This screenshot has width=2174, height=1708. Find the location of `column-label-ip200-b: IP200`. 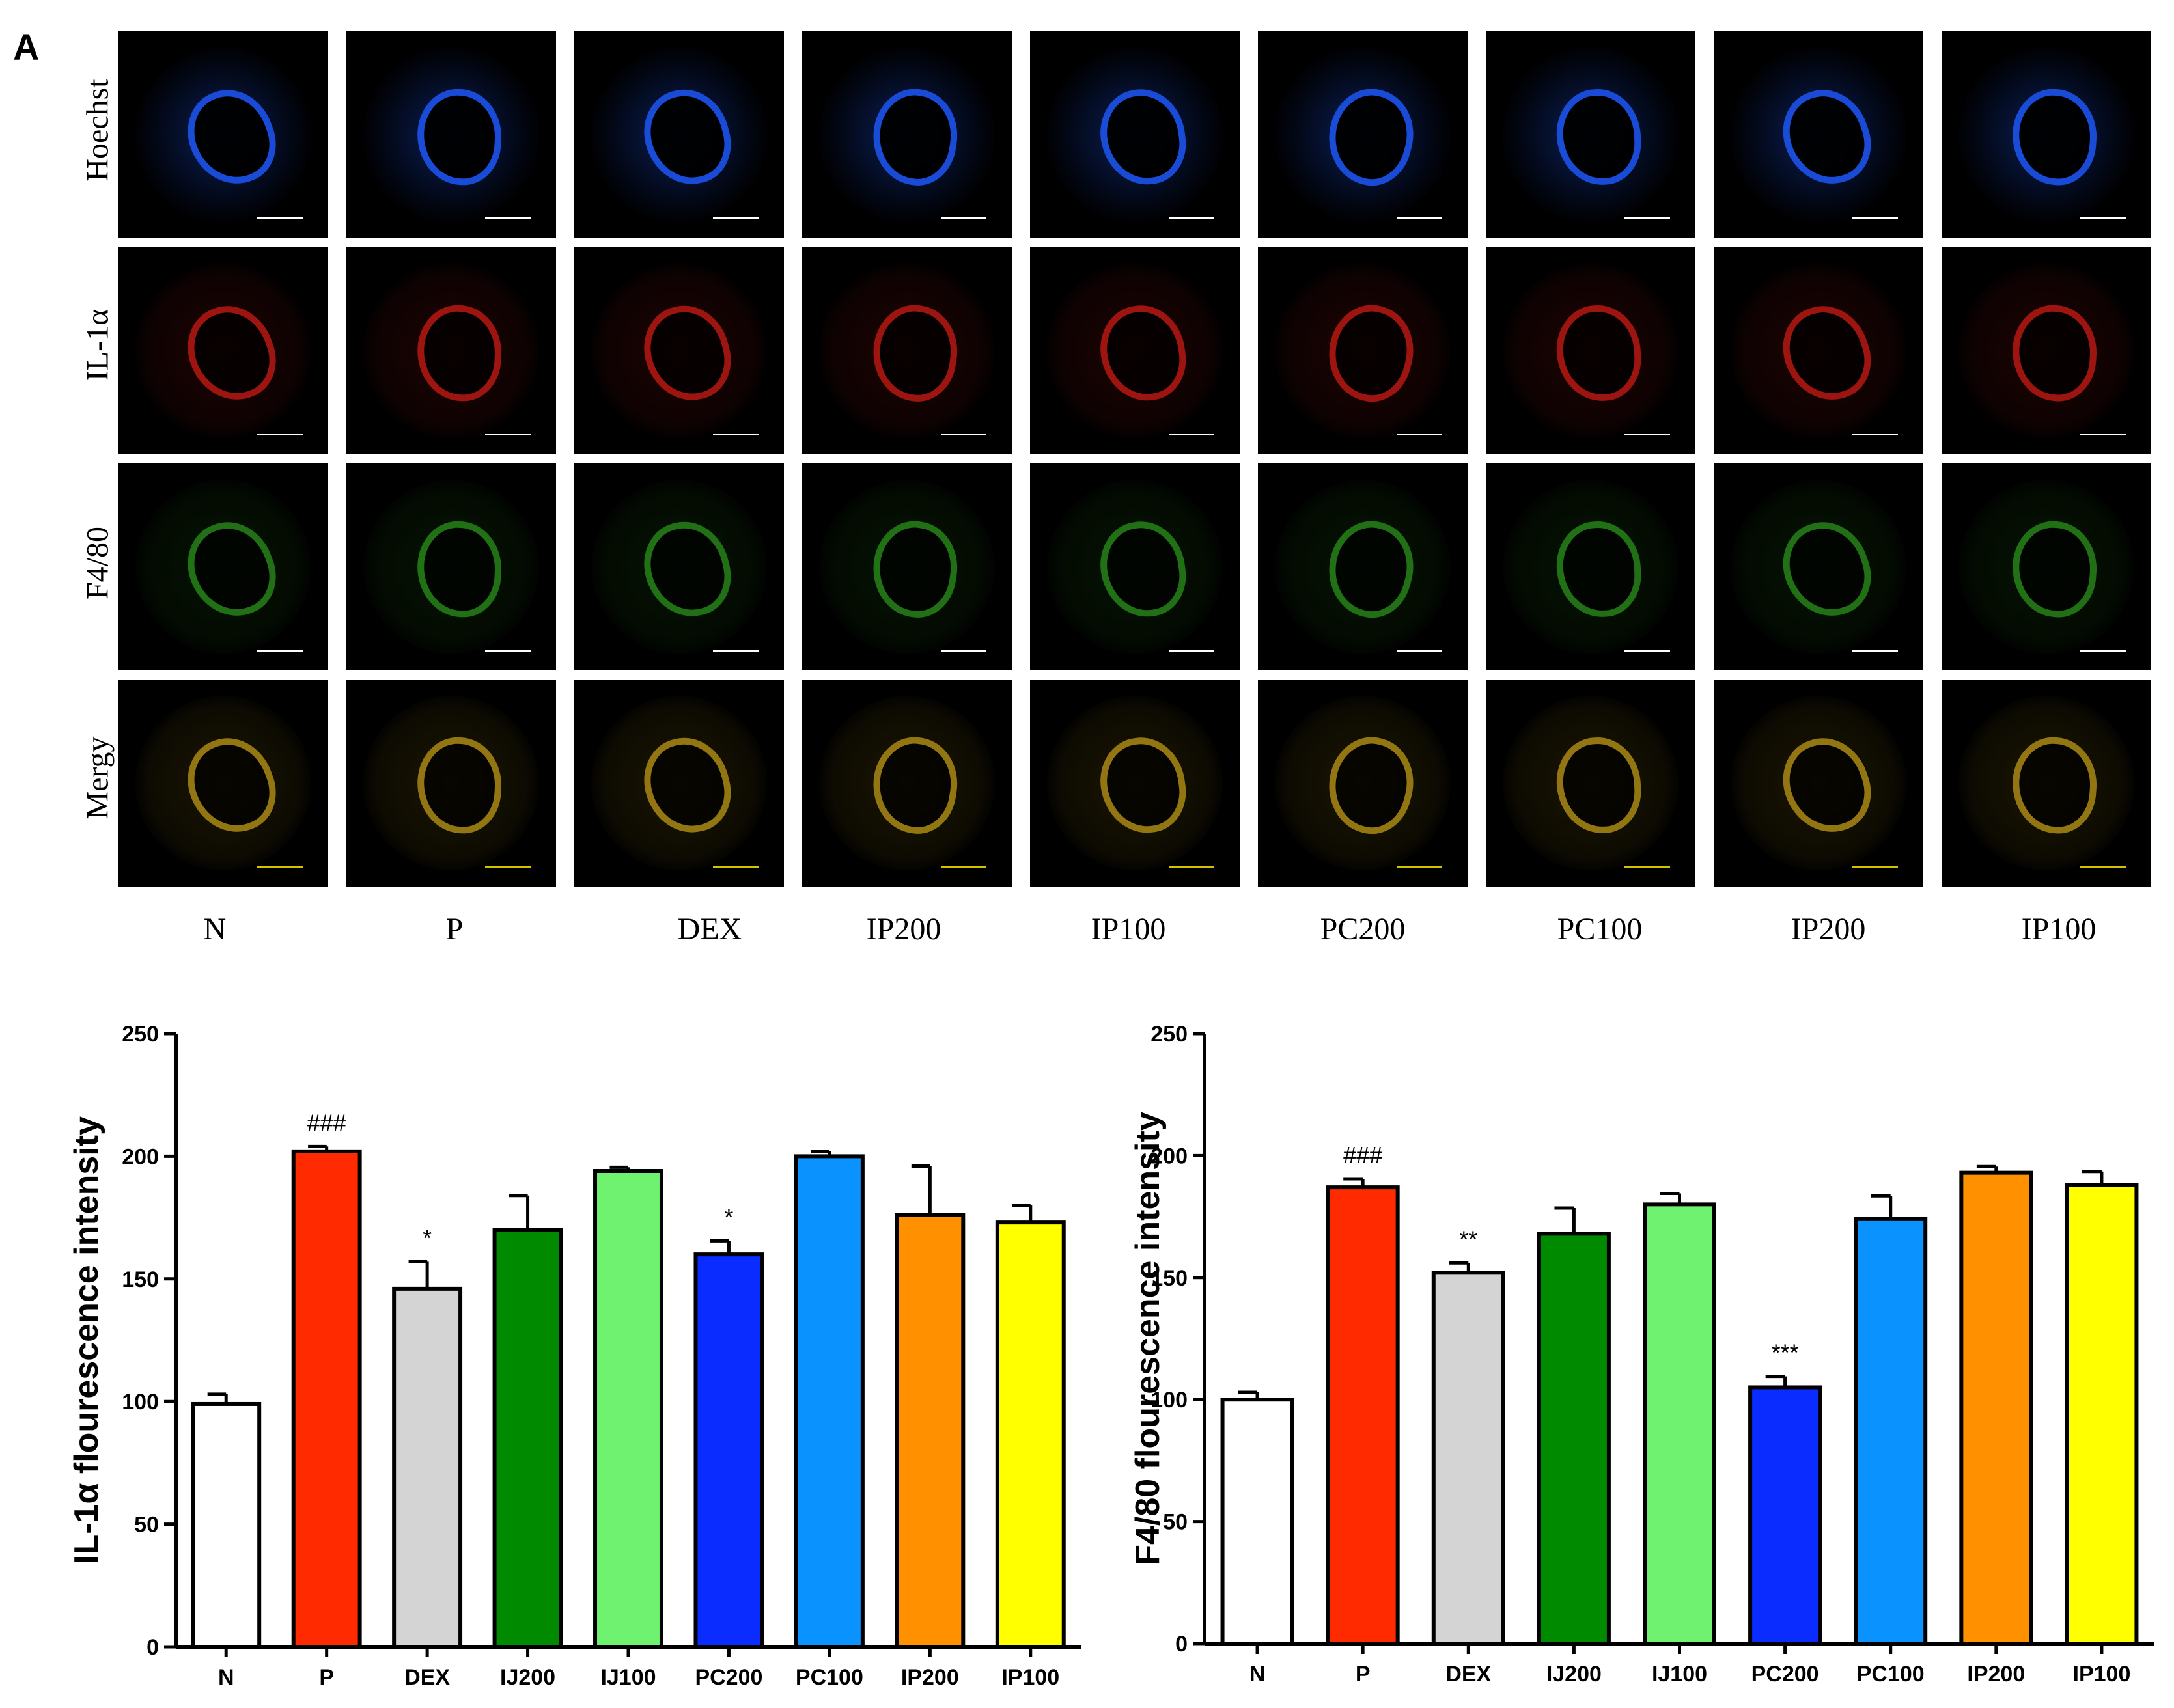

column-label-ip200-b: IP200 is located at coordinates (1829, 929).